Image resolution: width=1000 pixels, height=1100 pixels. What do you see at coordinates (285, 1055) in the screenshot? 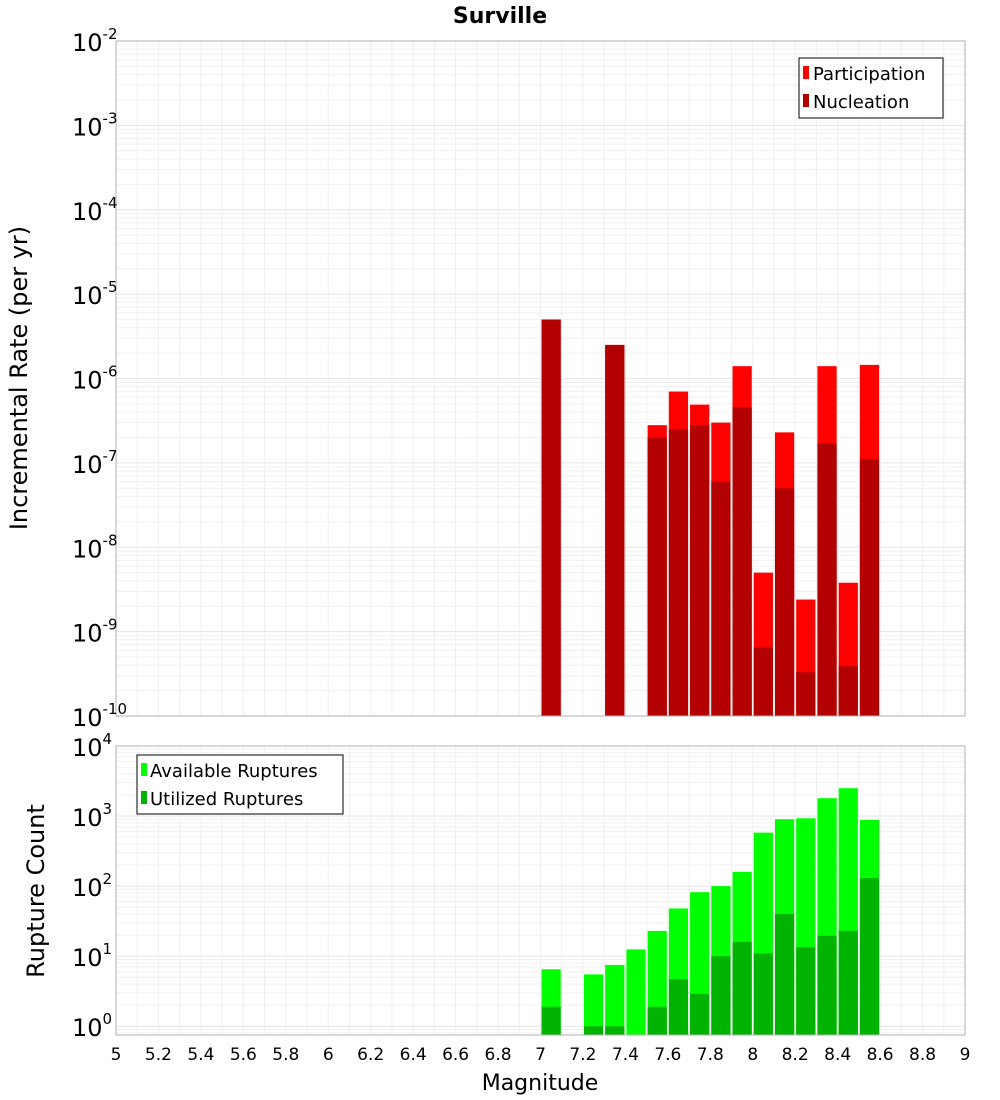
I see `x-tick-label: 5.8` at bounding box center [285, 1055].